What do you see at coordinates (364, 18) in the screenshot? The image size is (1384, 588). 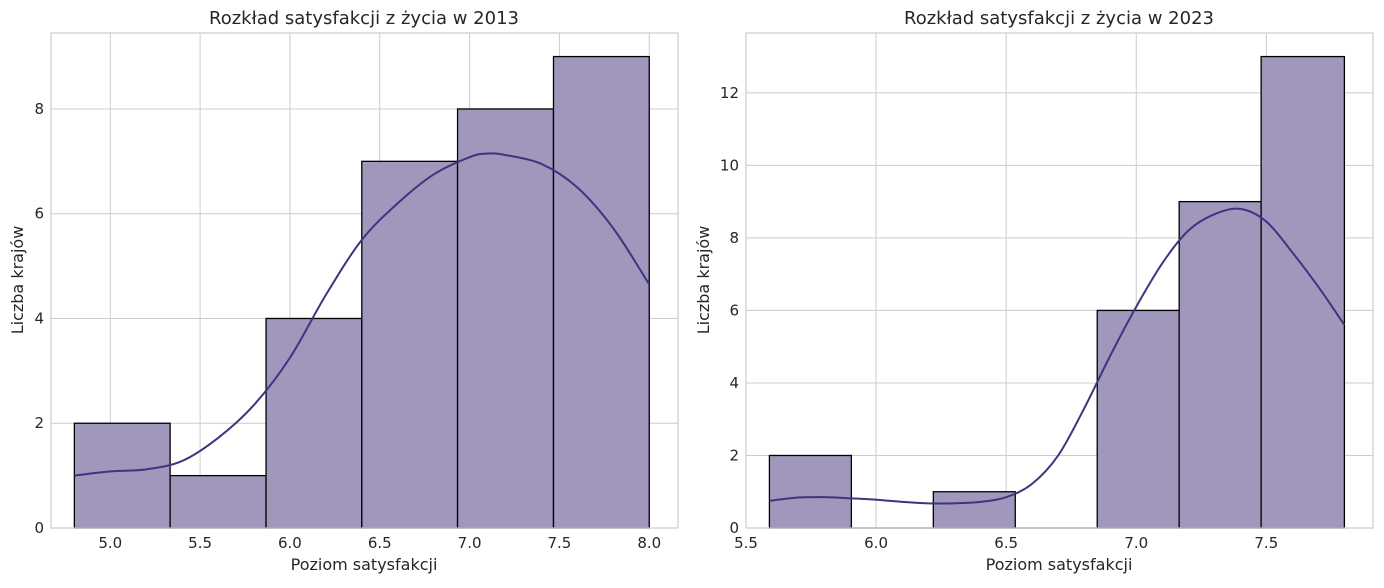 I see `chart-title: Rozkład satysfakcji z życia w 2013` at bounding box center [364, 18].